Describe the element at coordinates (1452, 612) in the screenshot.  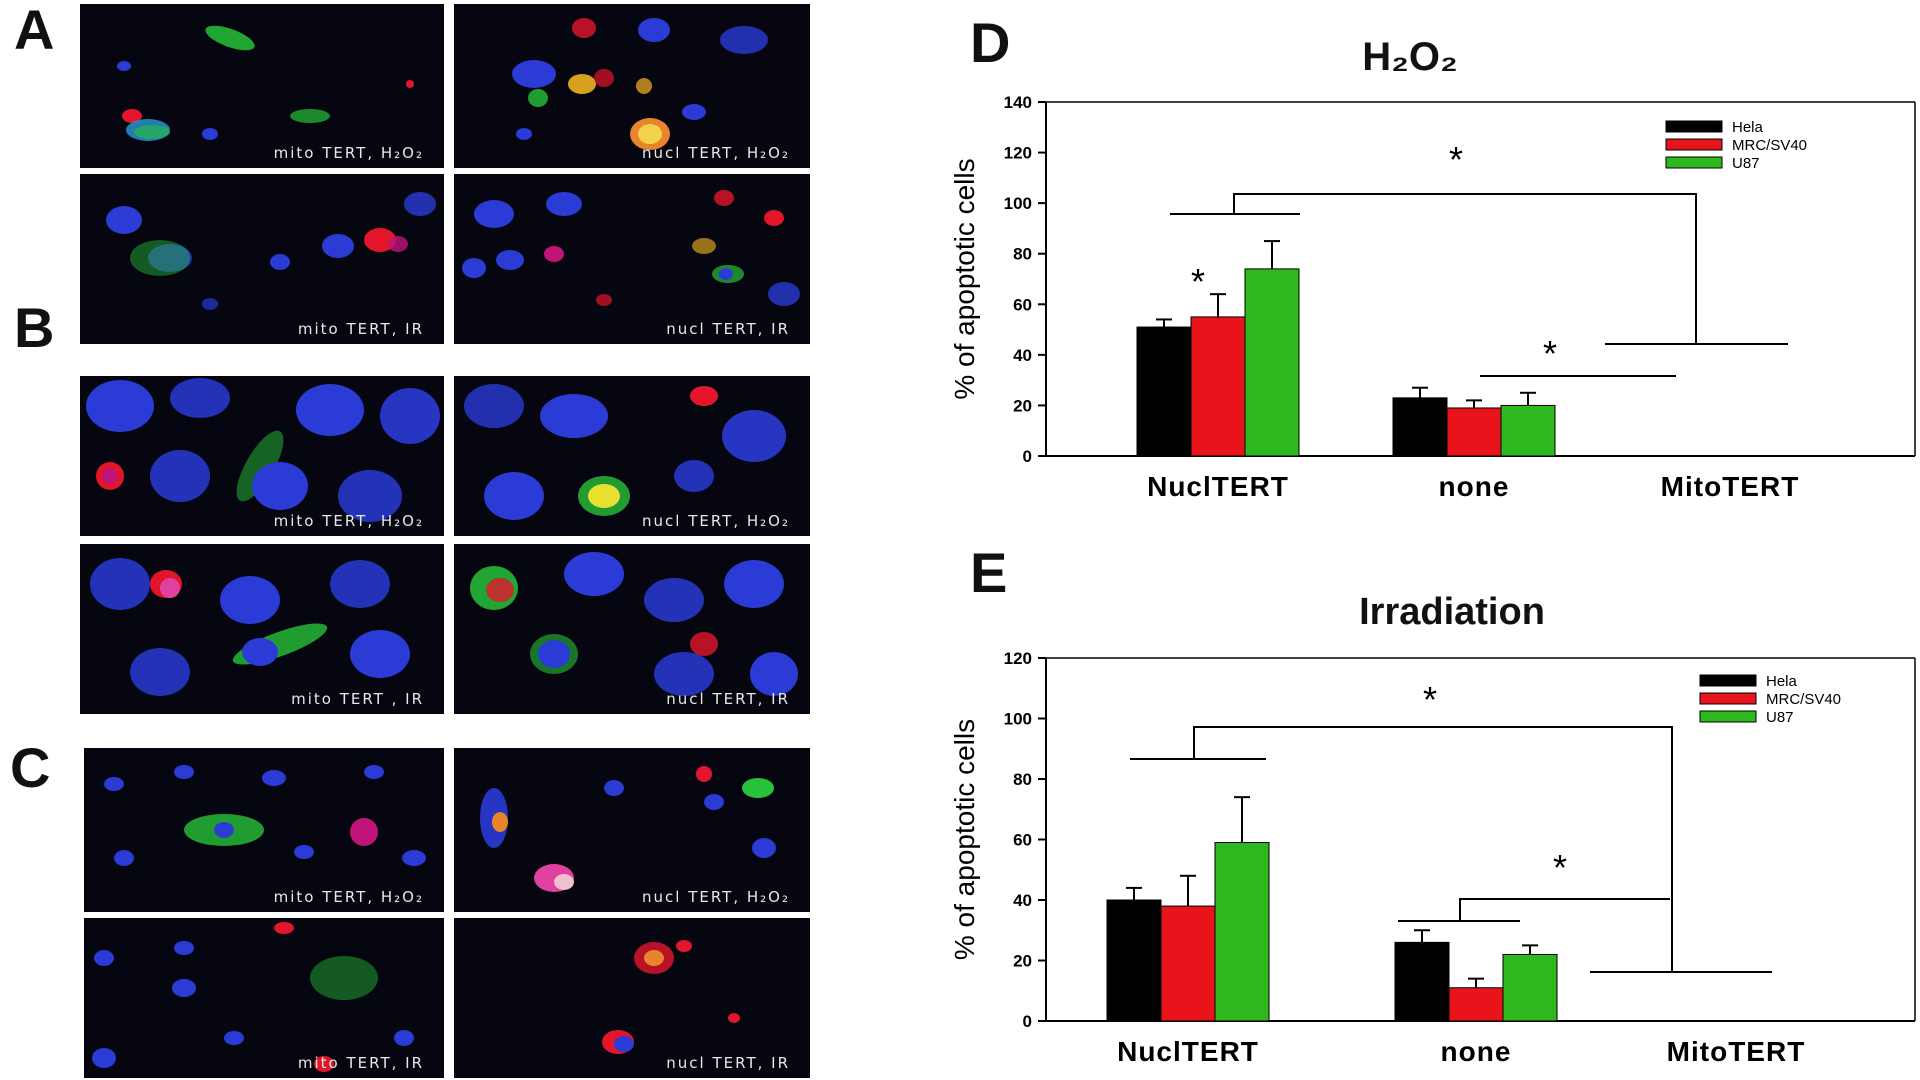
I see `chart-title: Irradiation` at that location.